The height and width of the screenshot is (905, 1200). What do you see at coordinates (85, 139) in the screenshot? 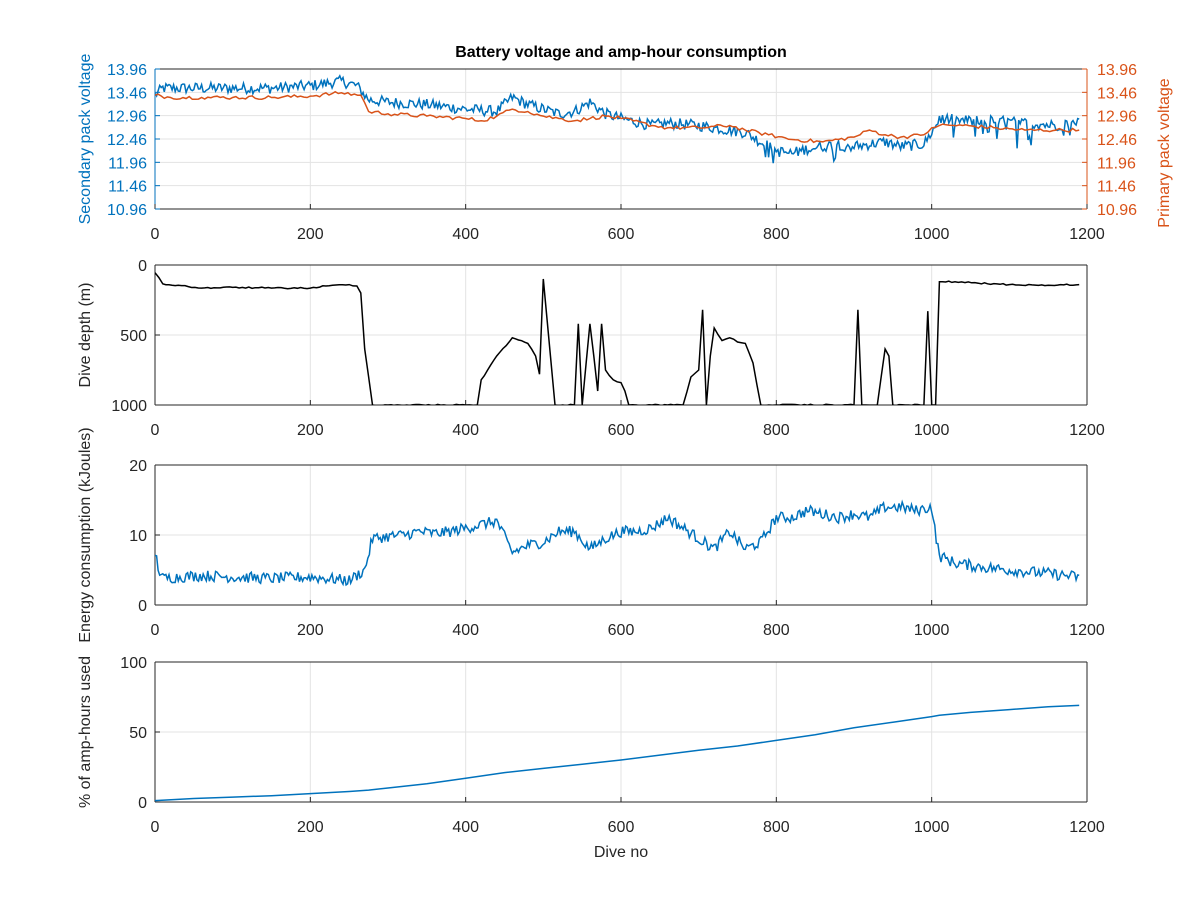
I see `y-axis-label: Secondary pack voltage` at bounding box center [85, 139].